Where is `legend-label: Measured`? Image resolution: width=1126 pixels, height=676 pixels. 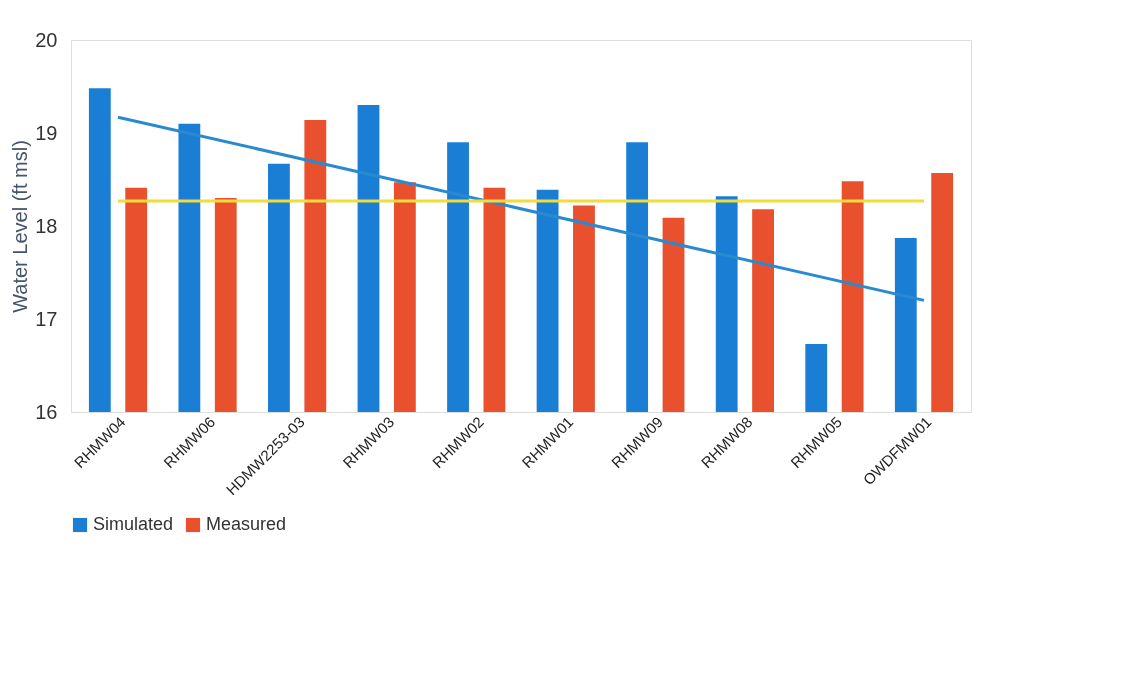 legend-label: Measured is located at coordinates (246, 524).